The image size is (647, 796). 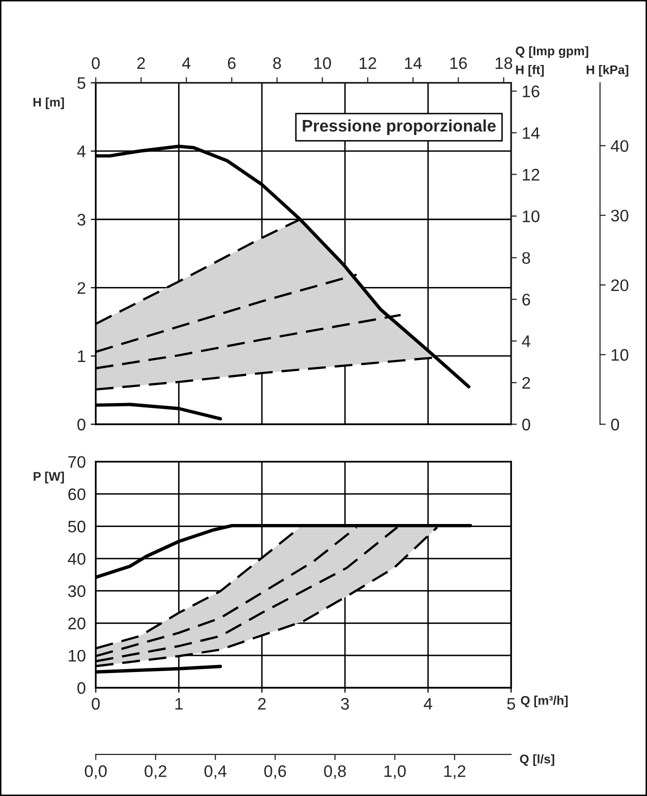 What do you see at coordinates (96, 63) in the screenshot?
I see `x2-tick-label: 0` at bounding box center [96, 63].